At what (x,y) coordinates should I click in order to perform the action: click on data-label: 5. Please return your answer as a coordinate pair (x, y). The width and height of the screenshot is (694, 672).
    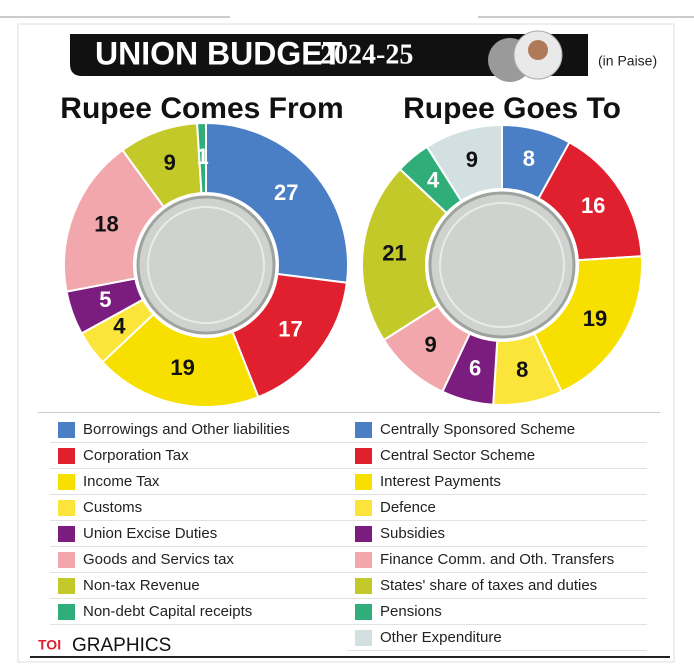
    Looking at the image, I should click on (105, 299).